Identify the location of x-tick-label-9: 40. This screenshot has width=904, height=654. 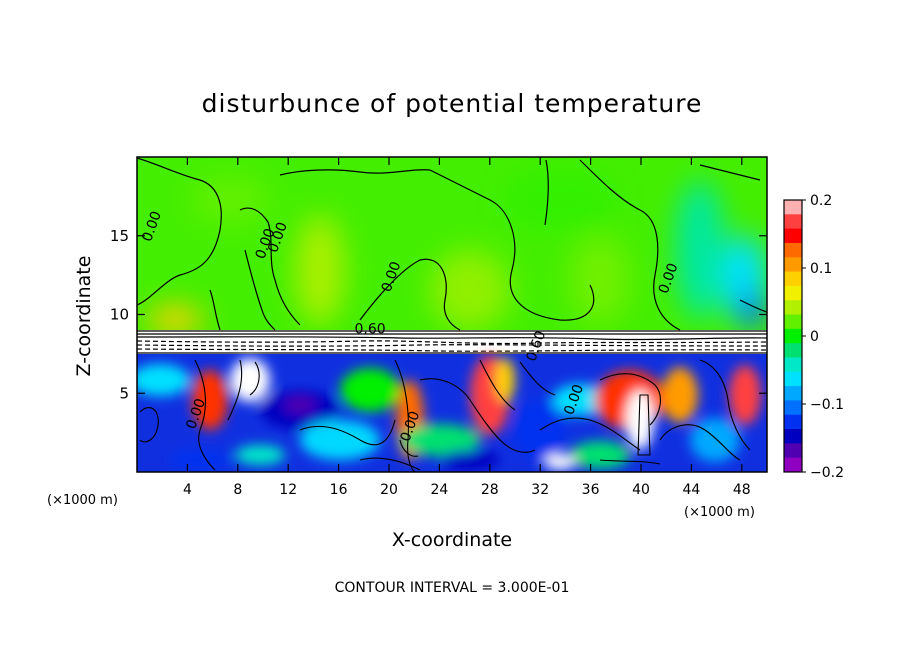
(641, 490).